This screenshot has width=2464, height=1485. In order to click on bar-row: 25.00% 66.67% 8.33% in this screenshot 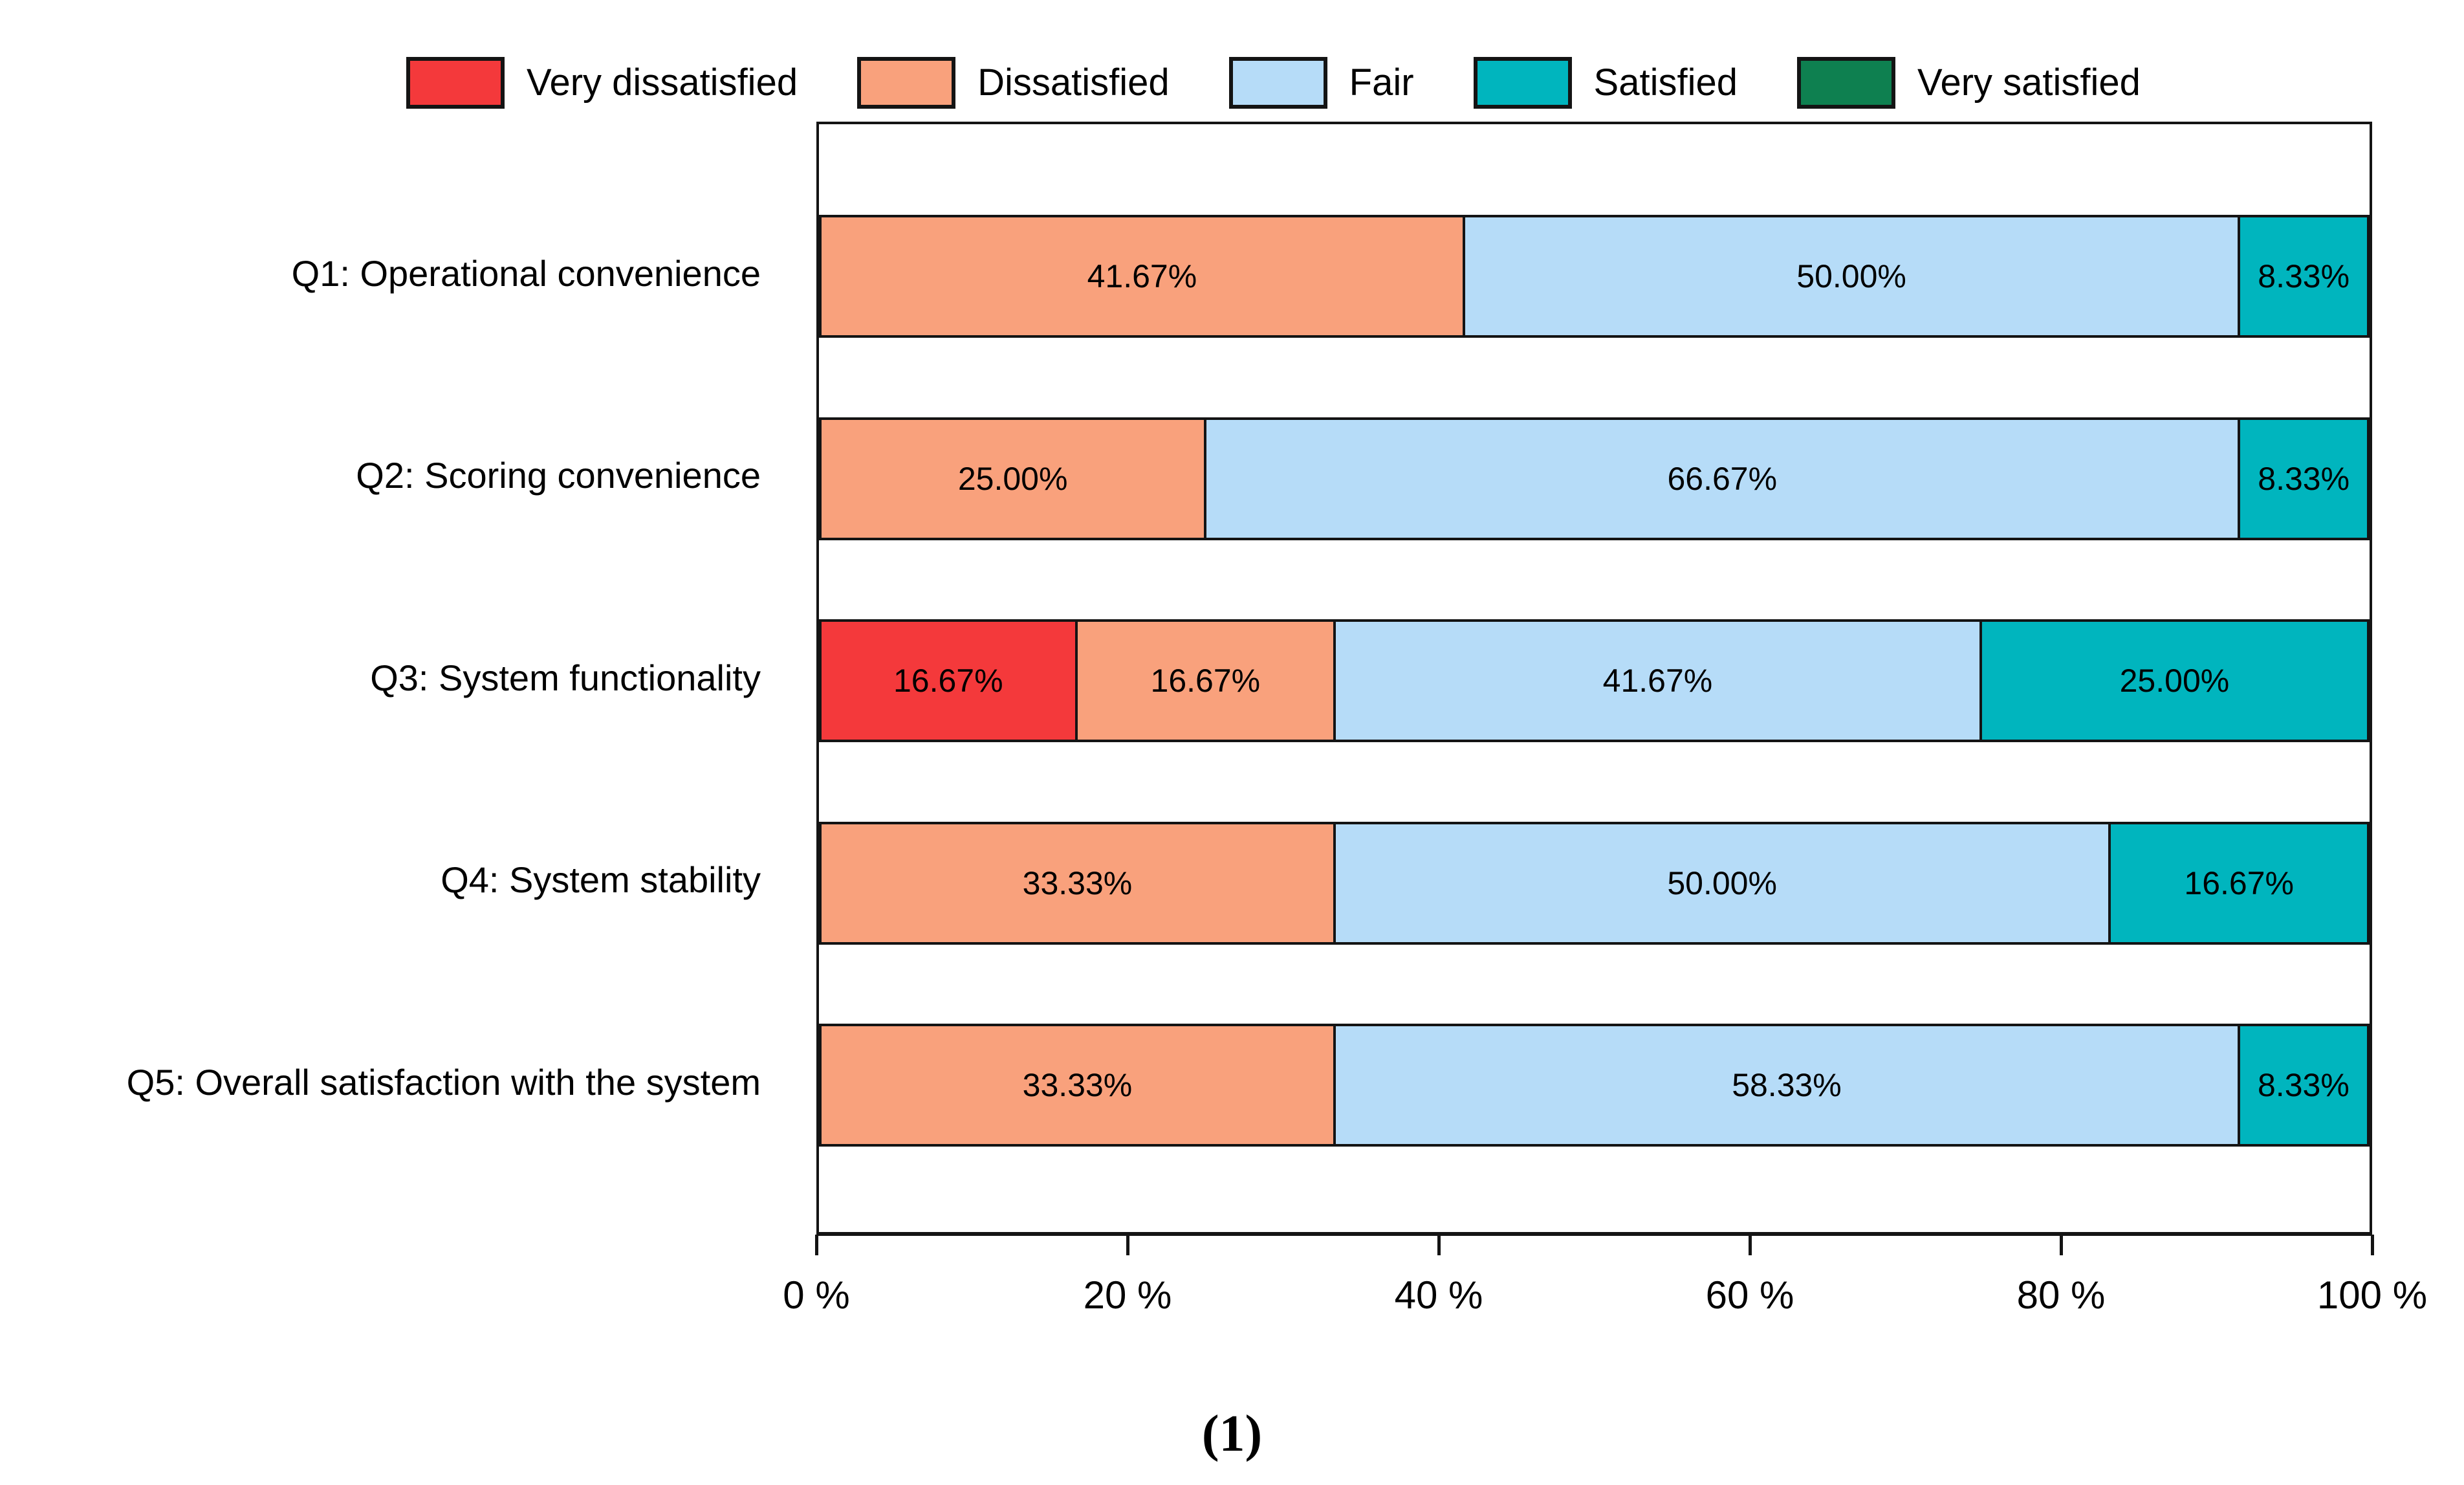, I will do `click(1594, 478)`.